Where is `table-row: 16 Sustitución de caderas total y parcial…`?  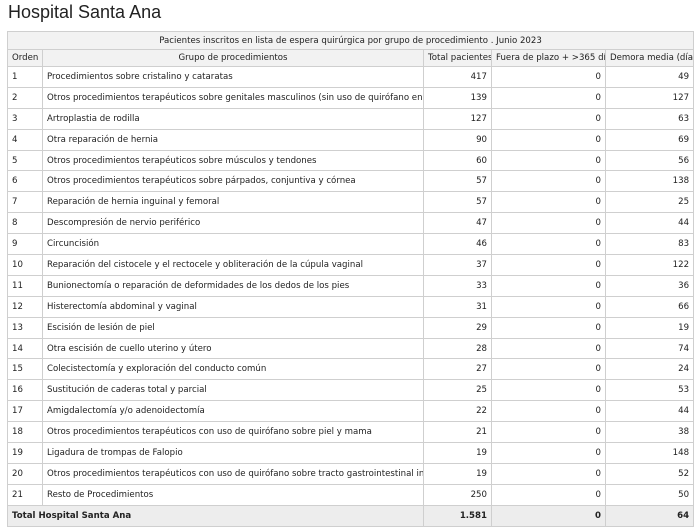 table-row: 16 Sustitución de caderas total y parcial… is located at coordinates (351, 390).